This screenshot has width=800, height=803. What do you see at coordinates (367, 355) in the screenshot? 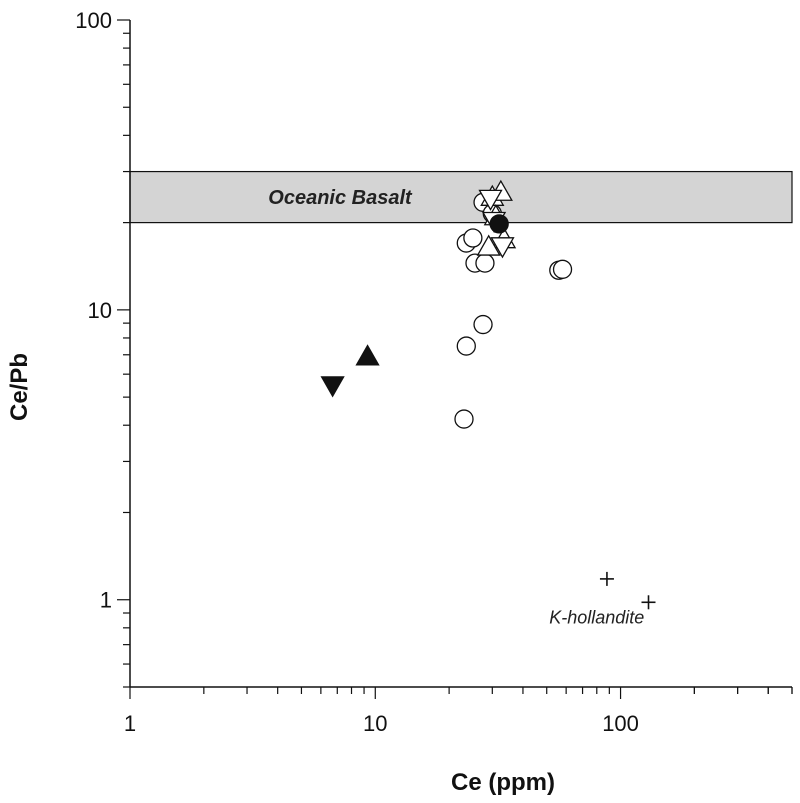
I see `filled-triangle-up-point` at bounding box center [367, 355].